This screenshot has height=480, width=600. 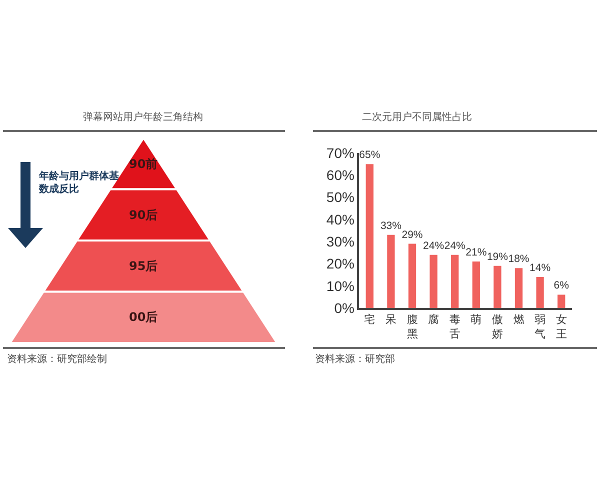 I want to click on x-tick-label: 女王, so click(x=561, y=326).